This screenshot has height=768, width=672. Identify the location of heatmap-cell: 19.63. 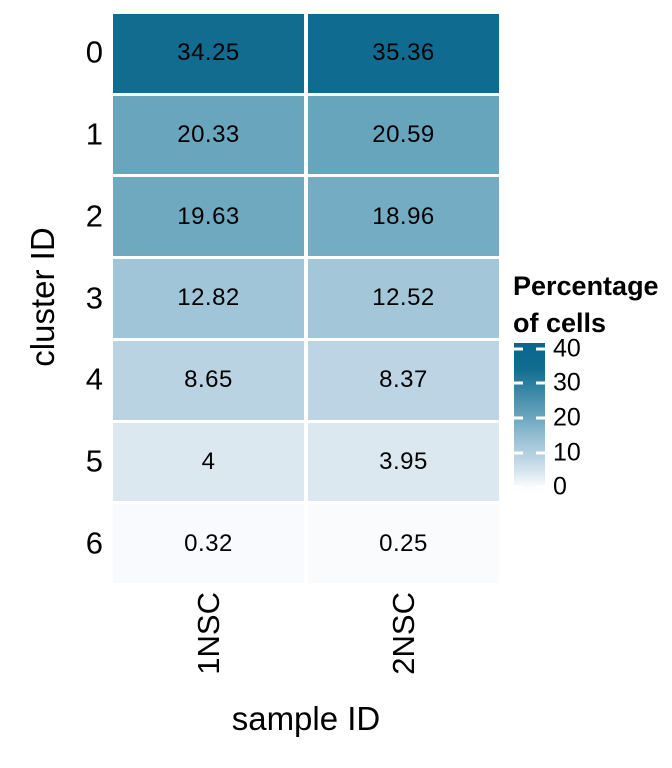
(208, 217).